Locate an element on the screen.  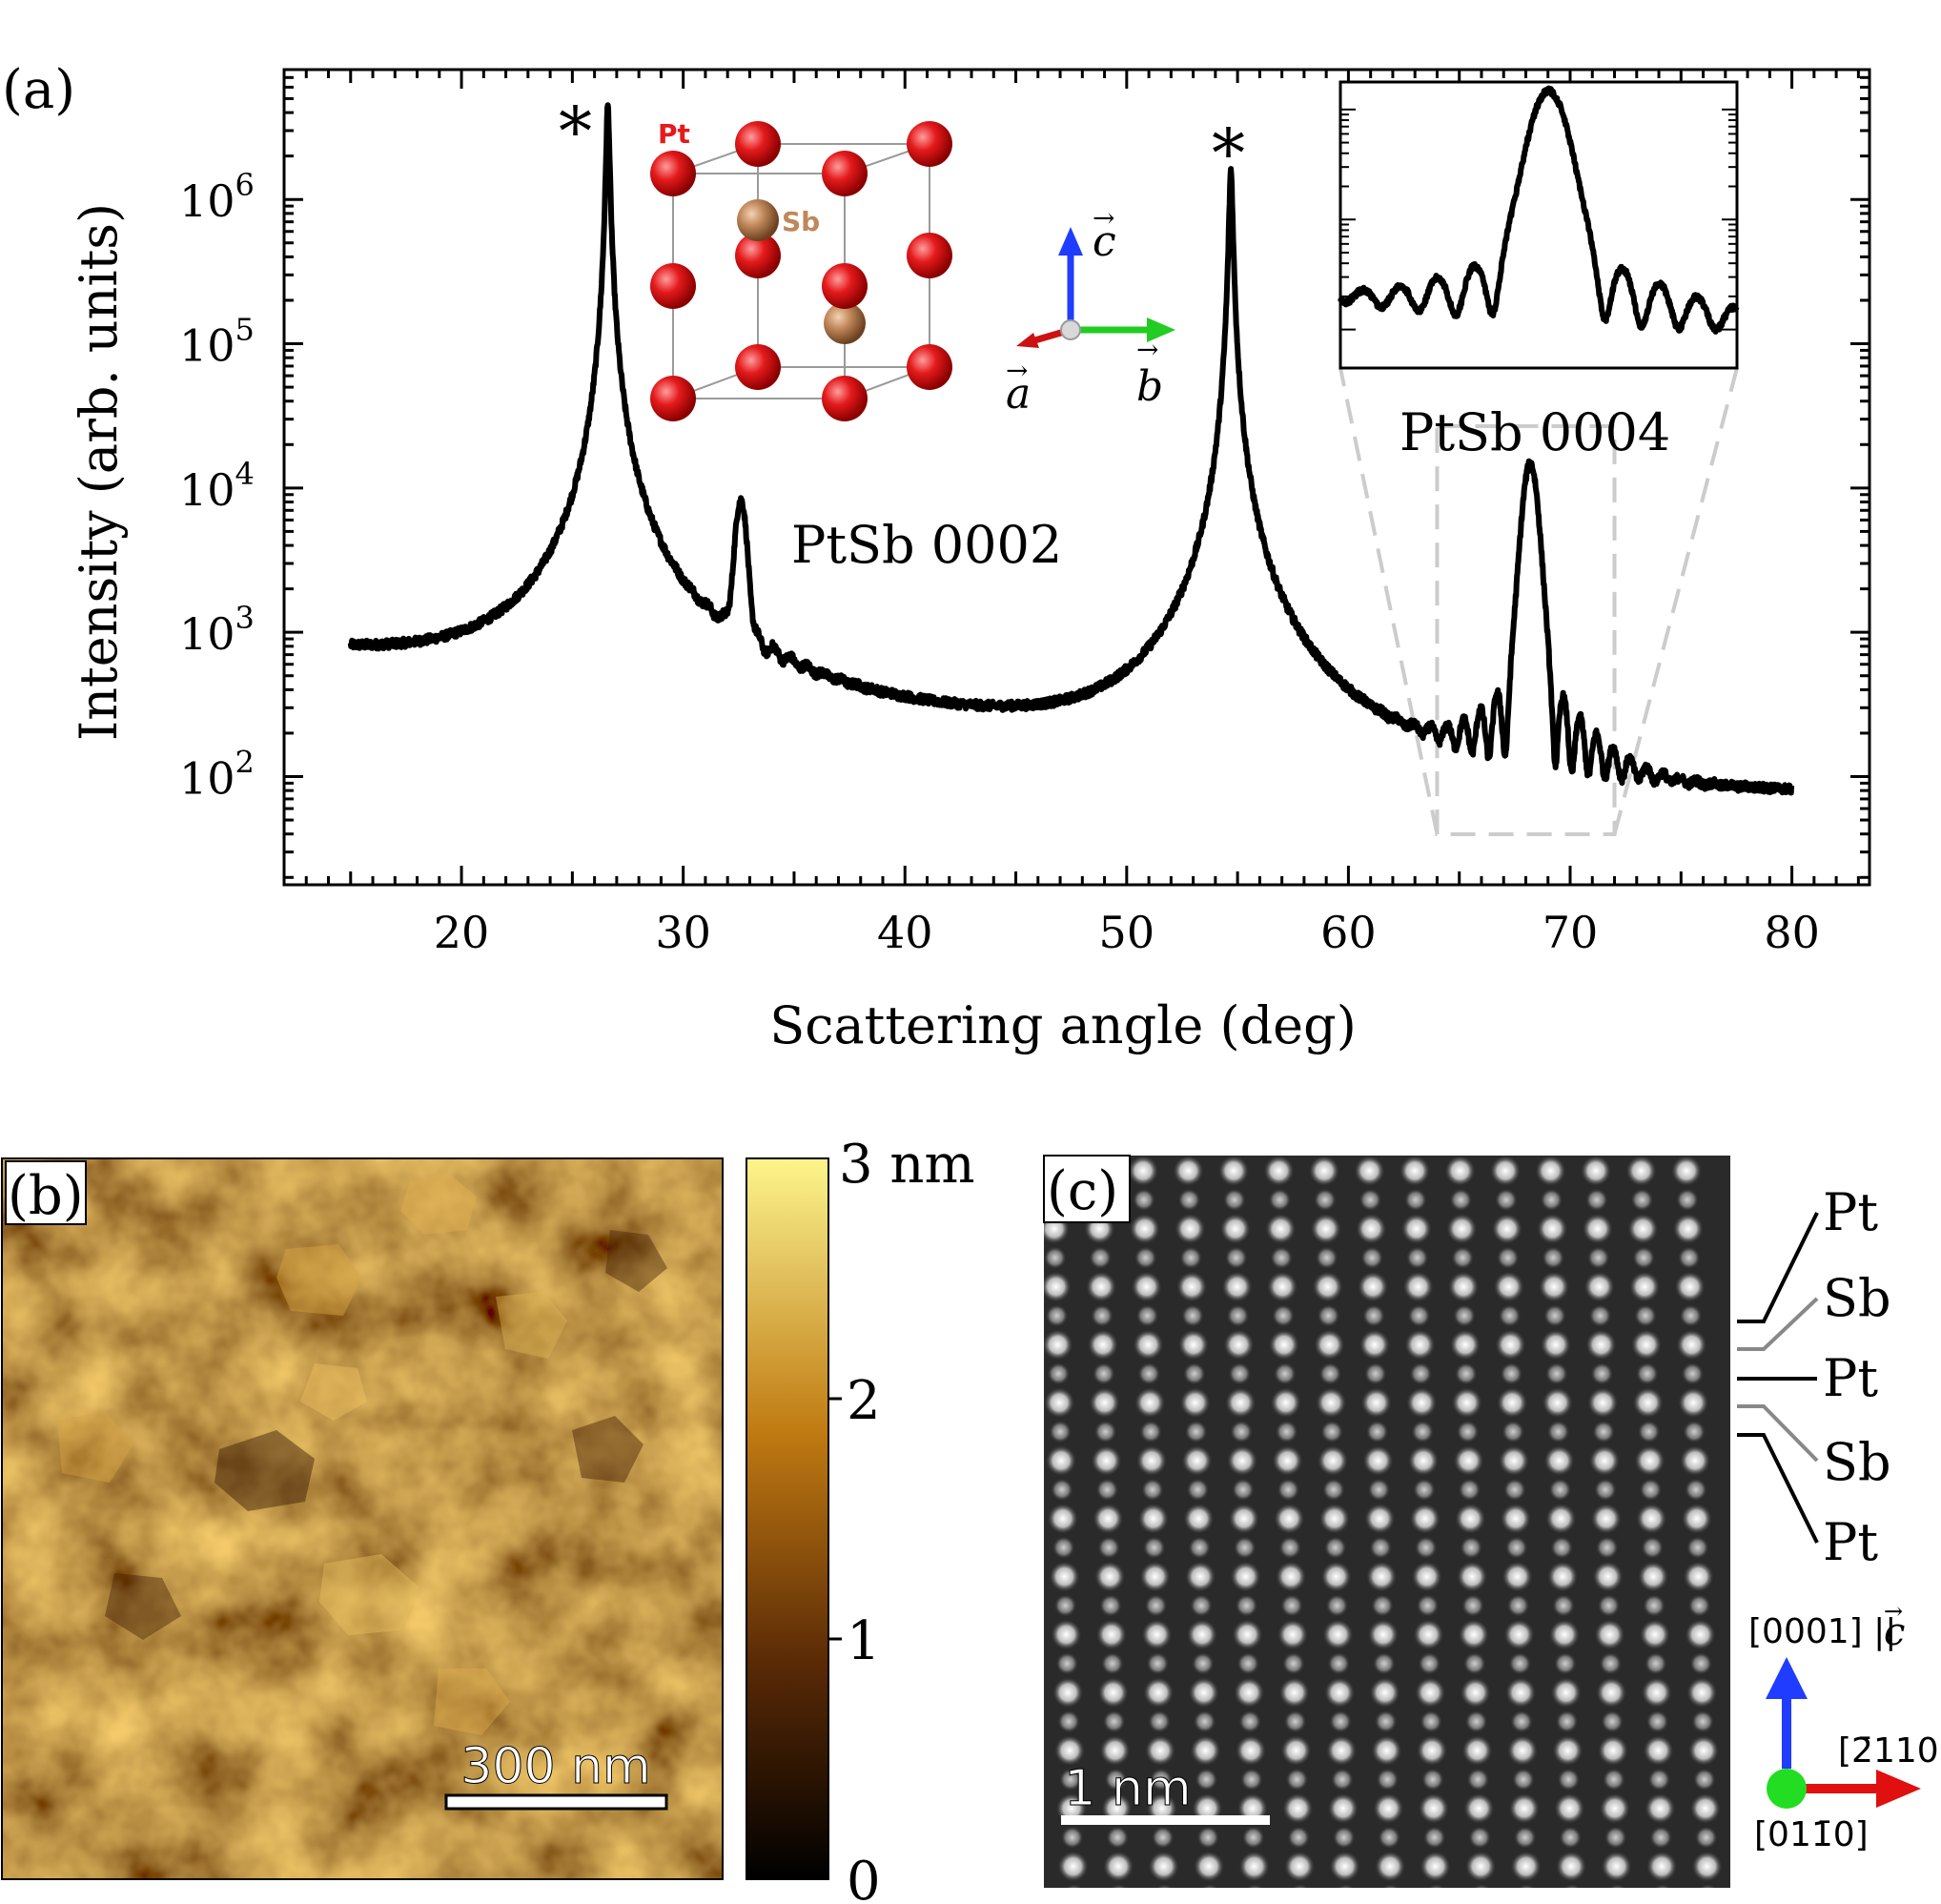
panel-c-label-bg is located at coordinates (1087, 1189).